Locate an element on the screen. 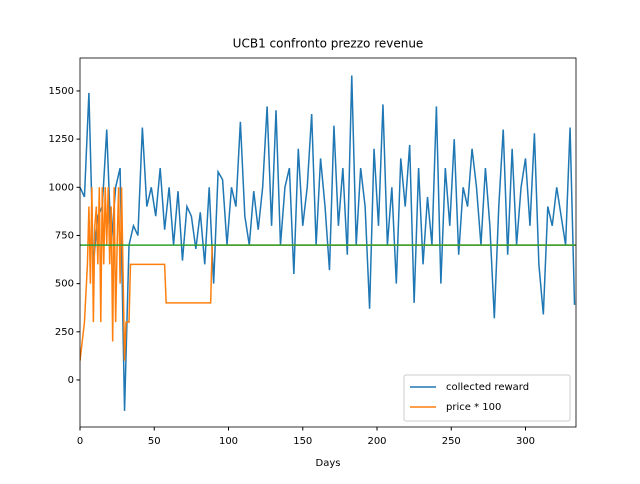  y-tick-label: 1250 is located at coordinates (61, 139).